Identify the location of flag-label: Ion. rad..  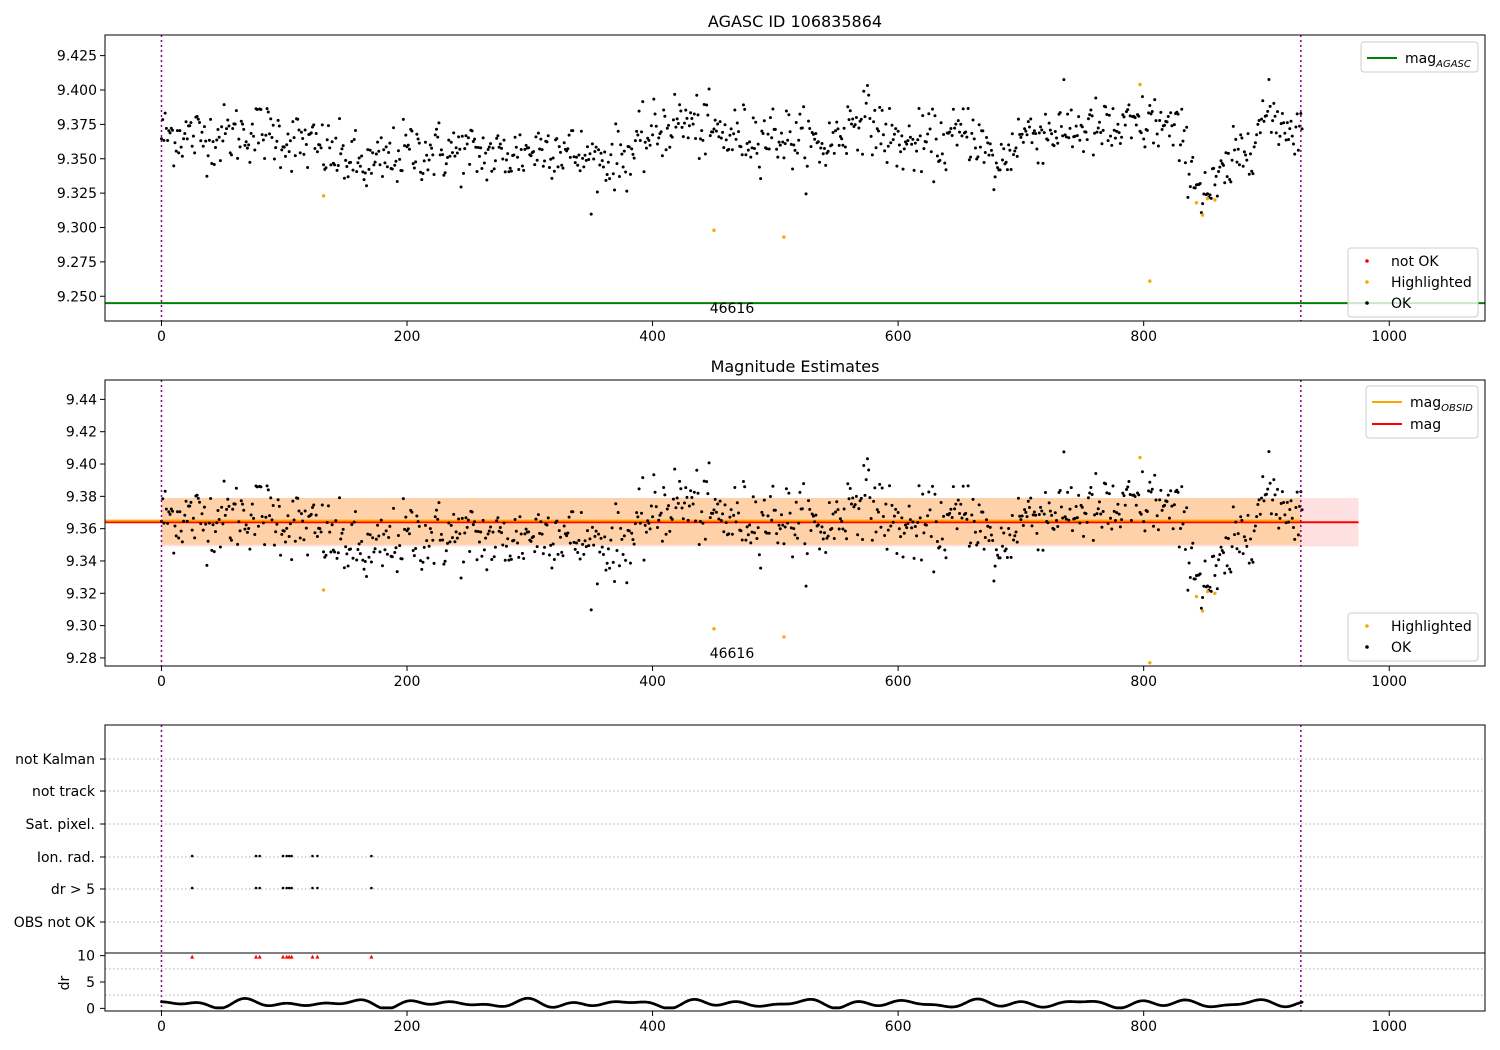
(66, 858).